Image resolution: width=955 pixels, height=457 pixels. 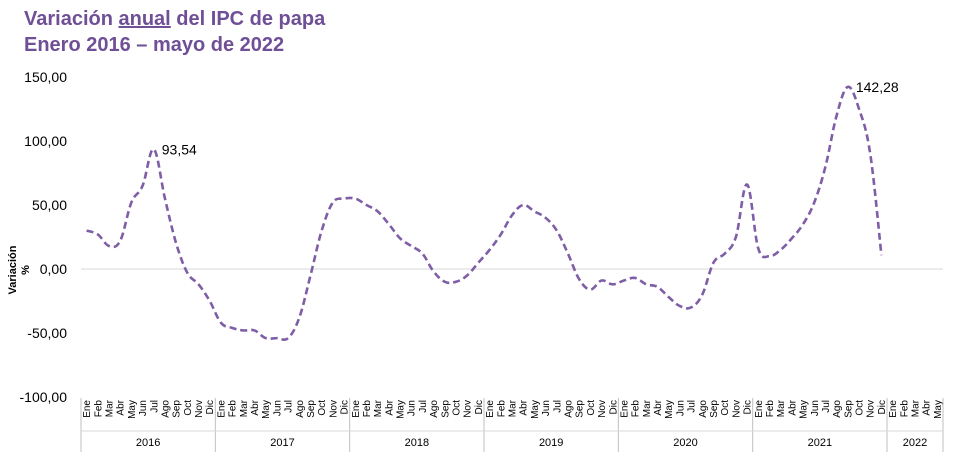 I want to click on y-tick-label: -50,00, so click(x=47, y=333).